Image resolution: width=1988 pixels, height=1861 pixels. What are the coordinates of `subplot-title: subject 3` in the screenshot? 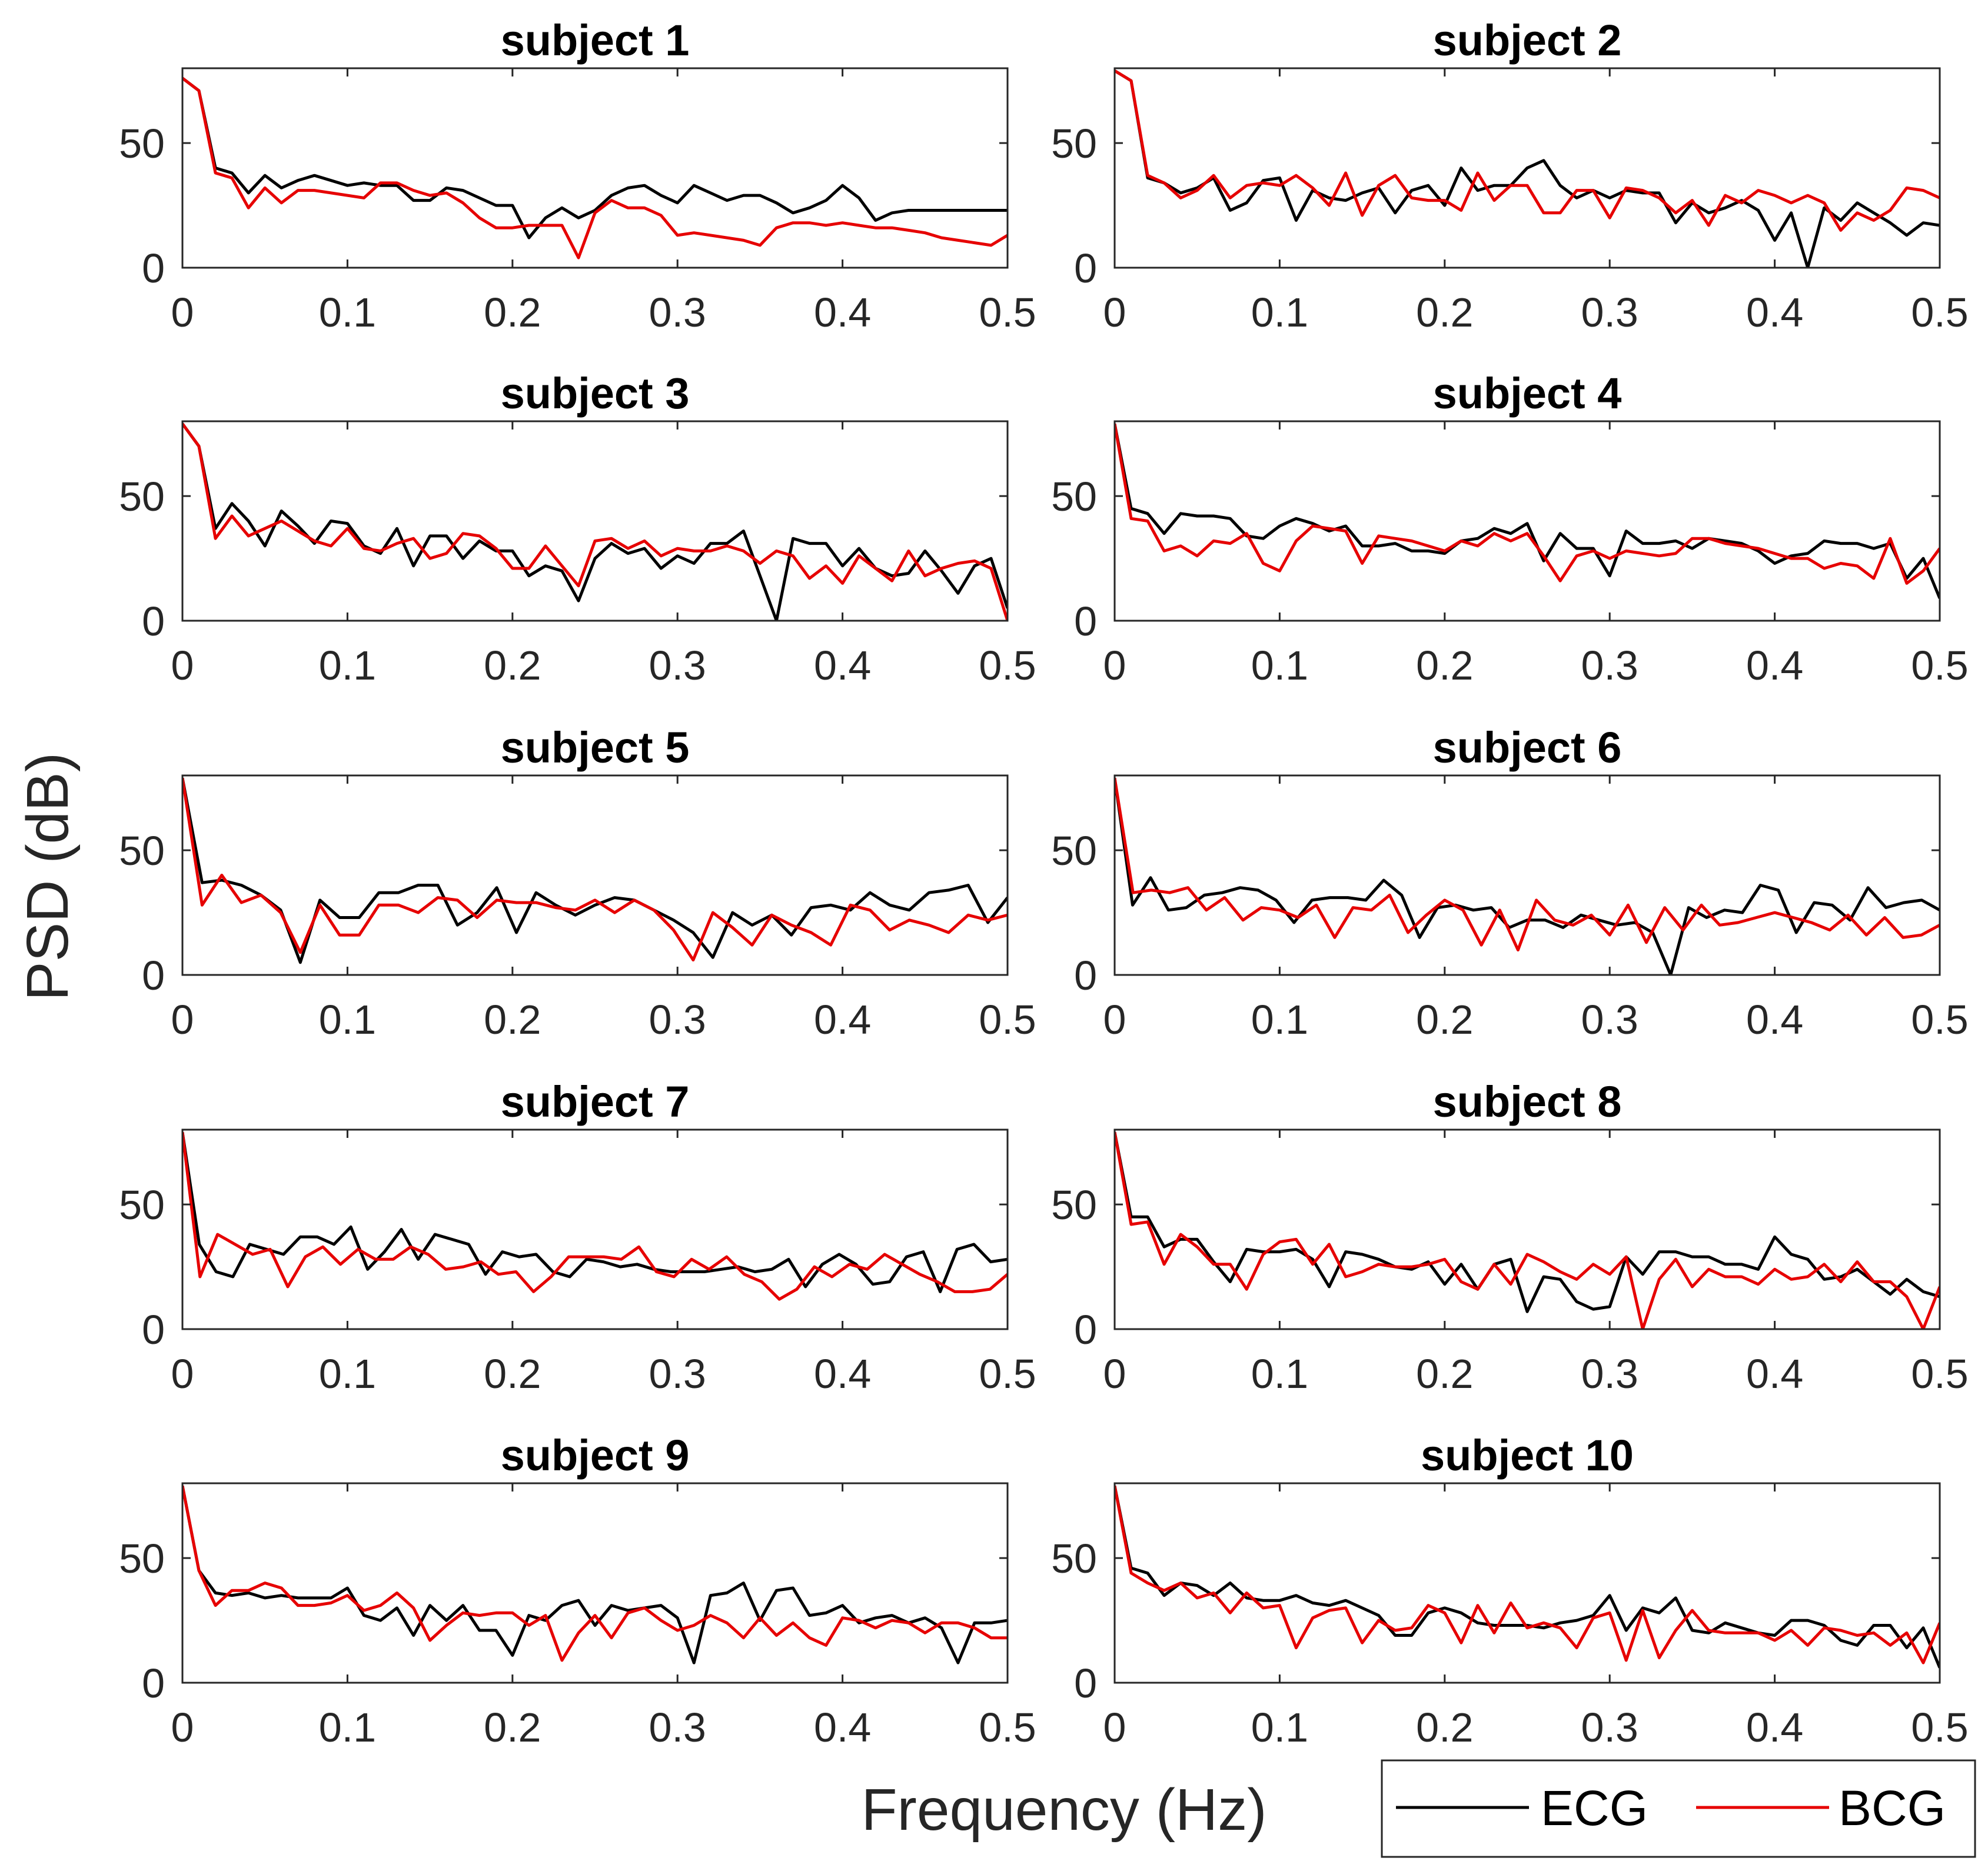 It's located at (595, 393).